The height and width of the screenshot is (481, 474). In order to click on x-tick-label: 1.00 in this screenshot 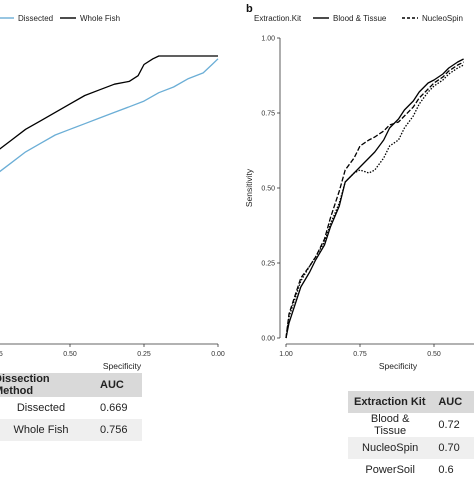, I will do `click(286, 354)`.